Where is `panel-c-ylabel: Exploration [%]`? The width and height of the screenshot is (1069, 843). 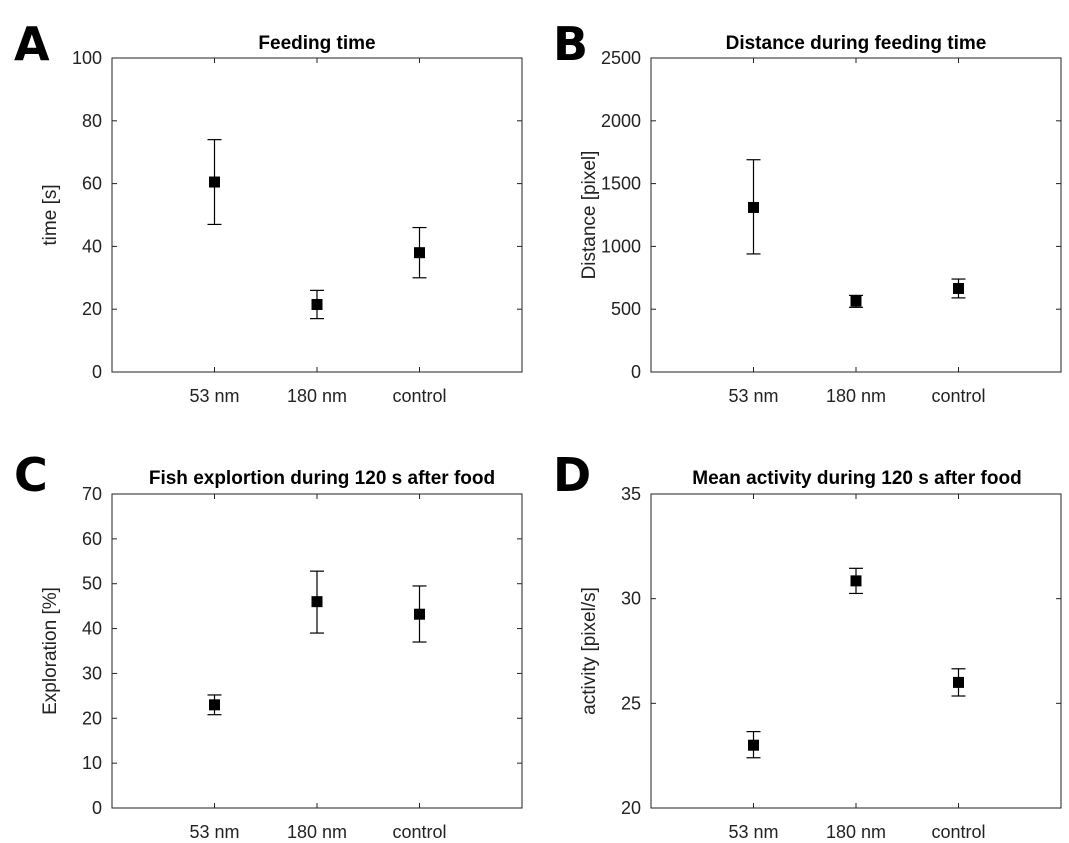 panel-c-ylabel: Exploration [%] is located at coordinates (50, 651).